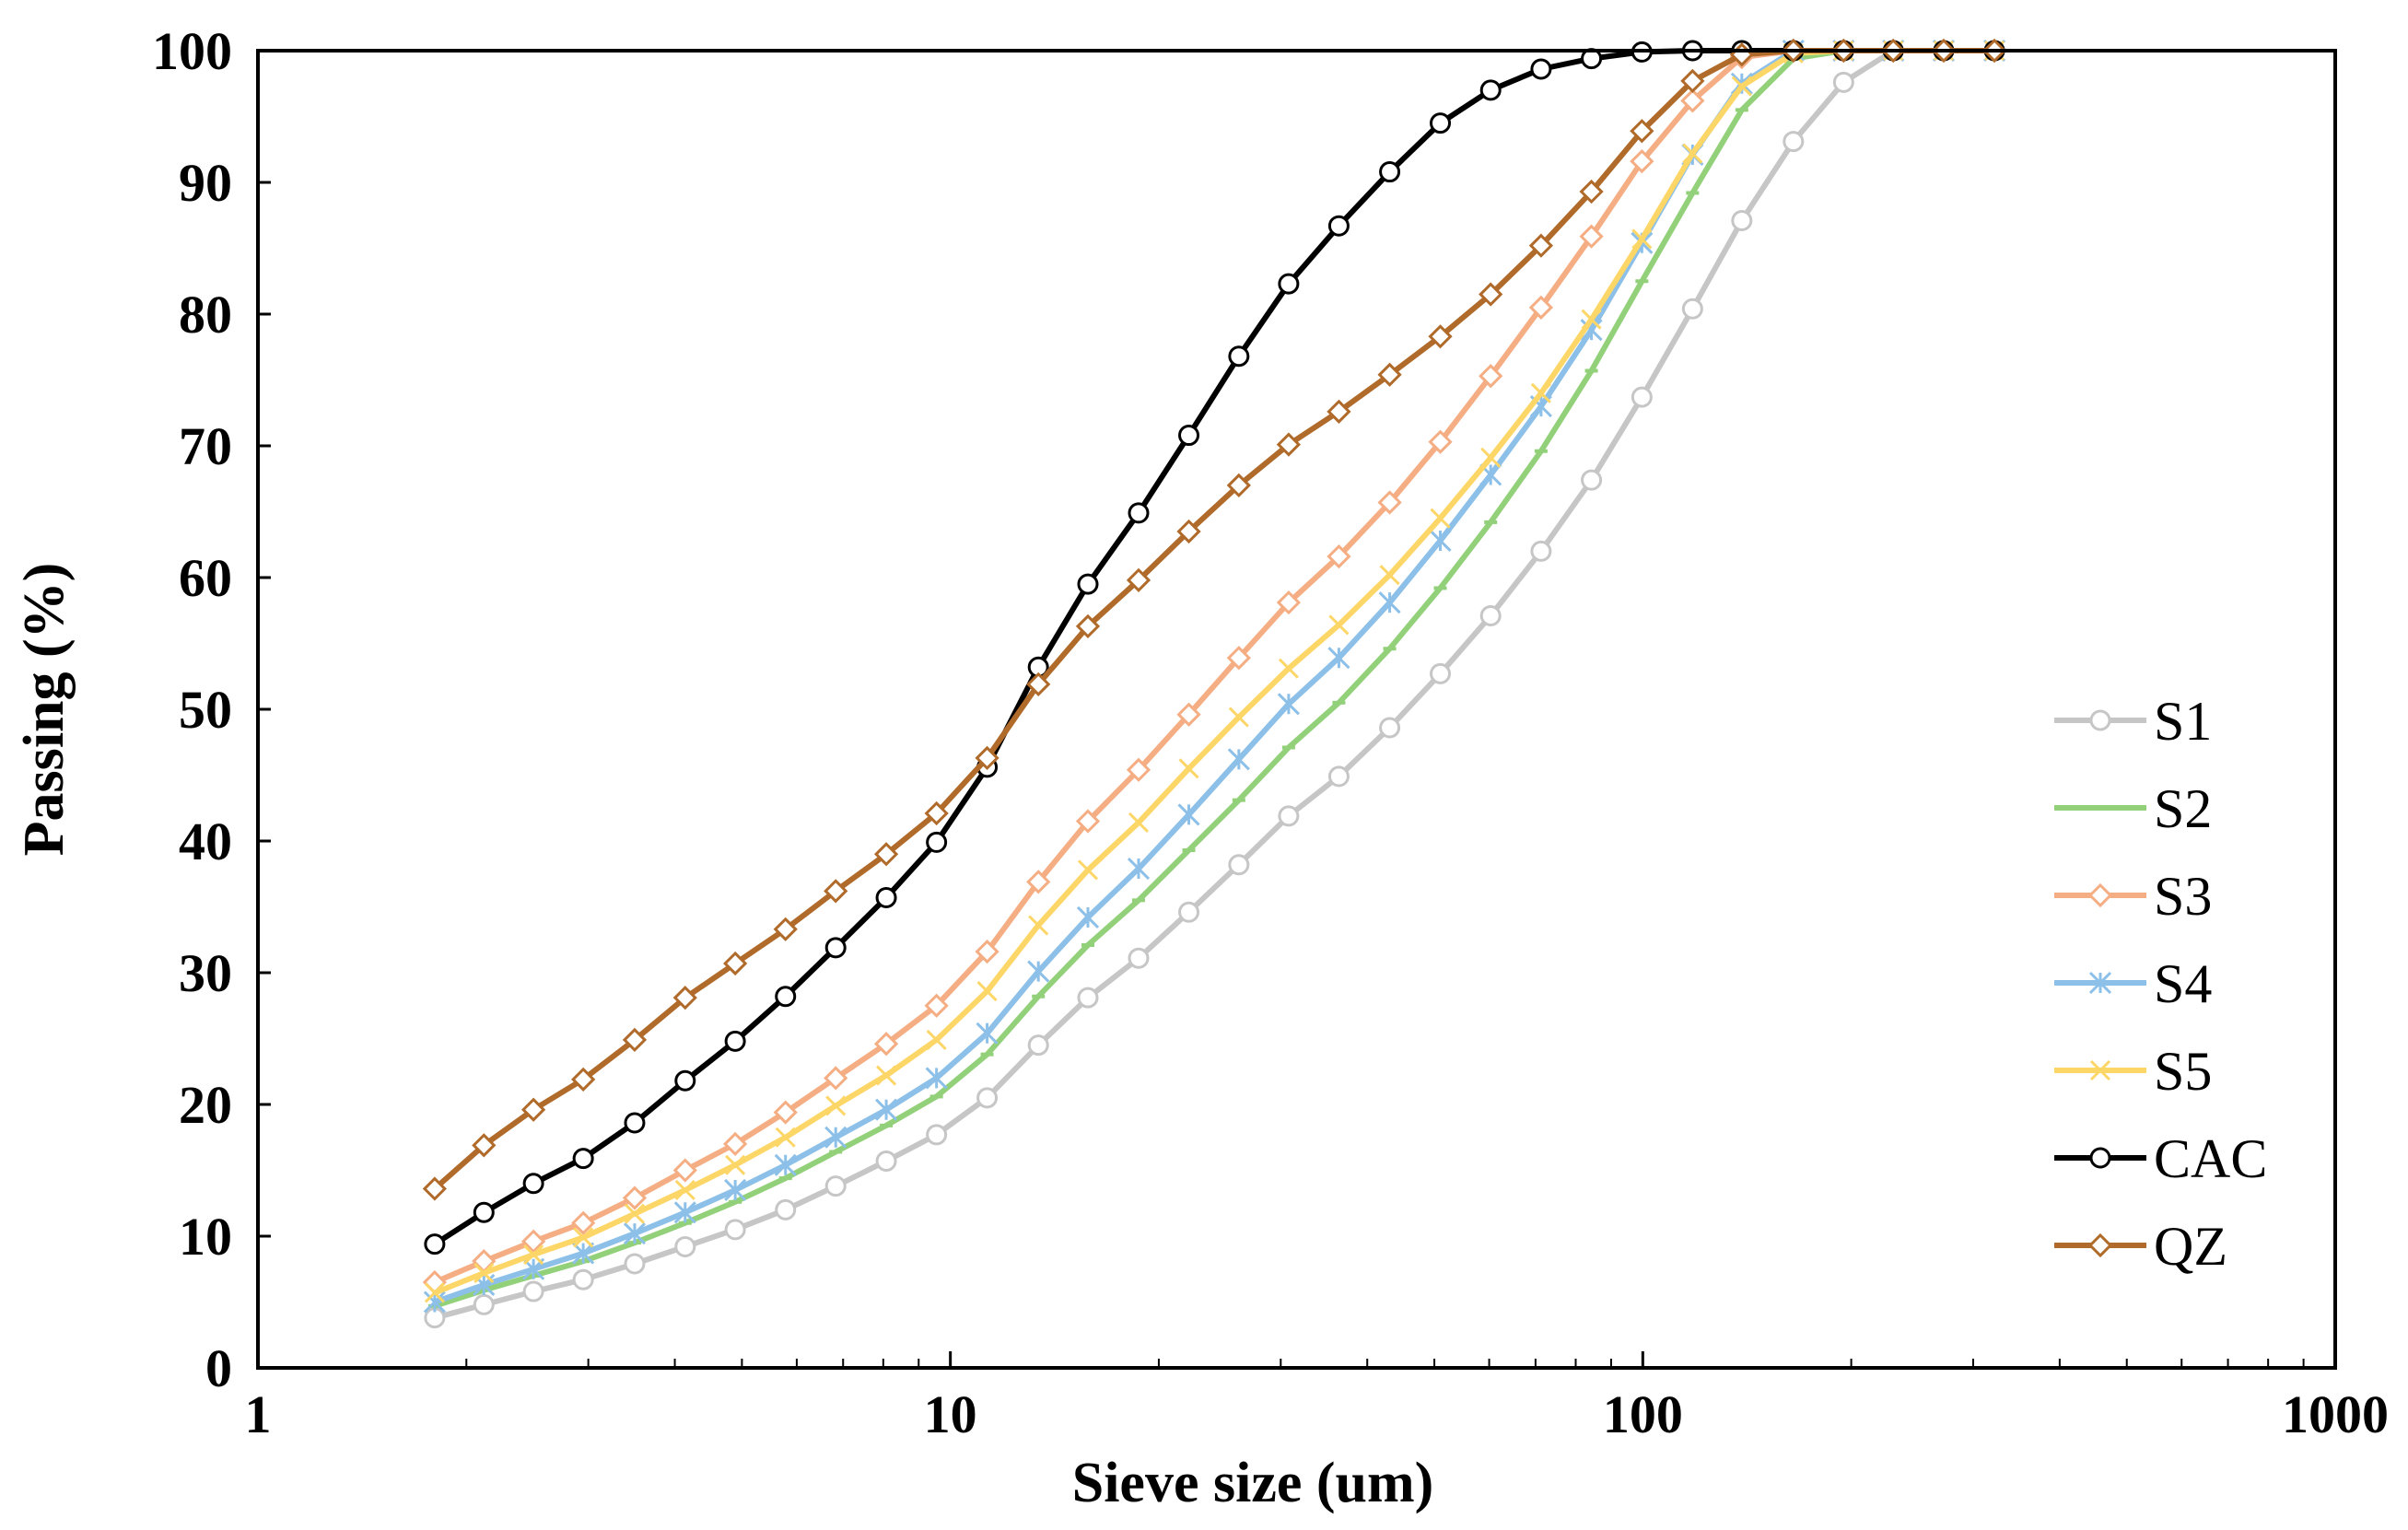 This screenshot has height=1530, width=2408. What do you see at coordinates (2183, 896) in the screenshot?
I see `legend-label-s3: S3` at bounding box center [2183, 896].